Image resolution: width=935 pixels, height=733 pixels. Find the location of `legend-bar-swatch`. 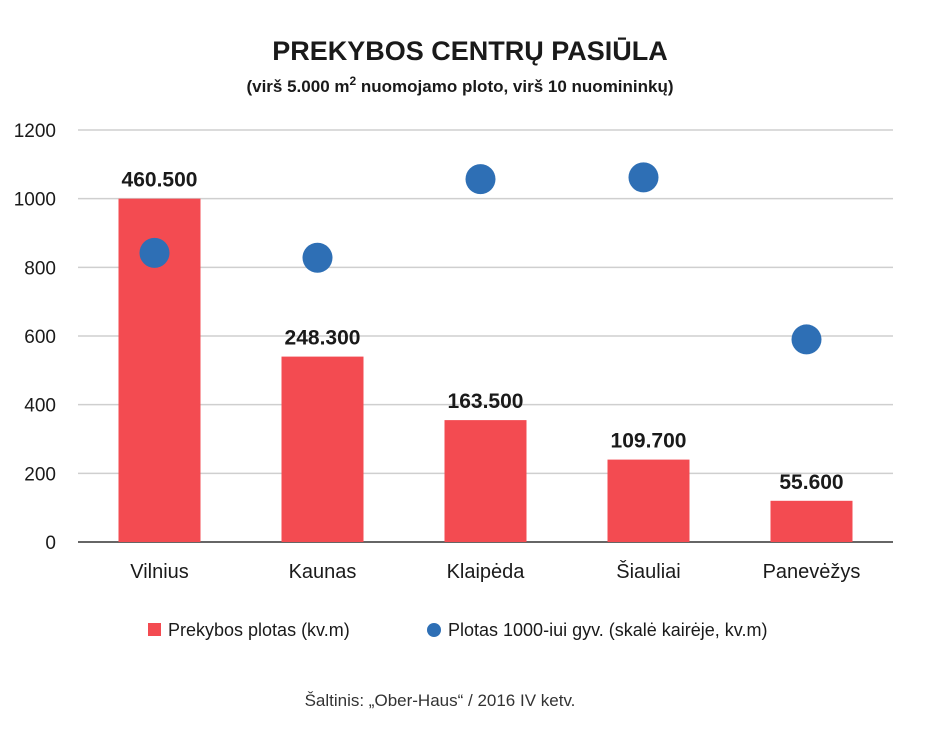

legend-bar-swatch is located at coordinates (154, 629).